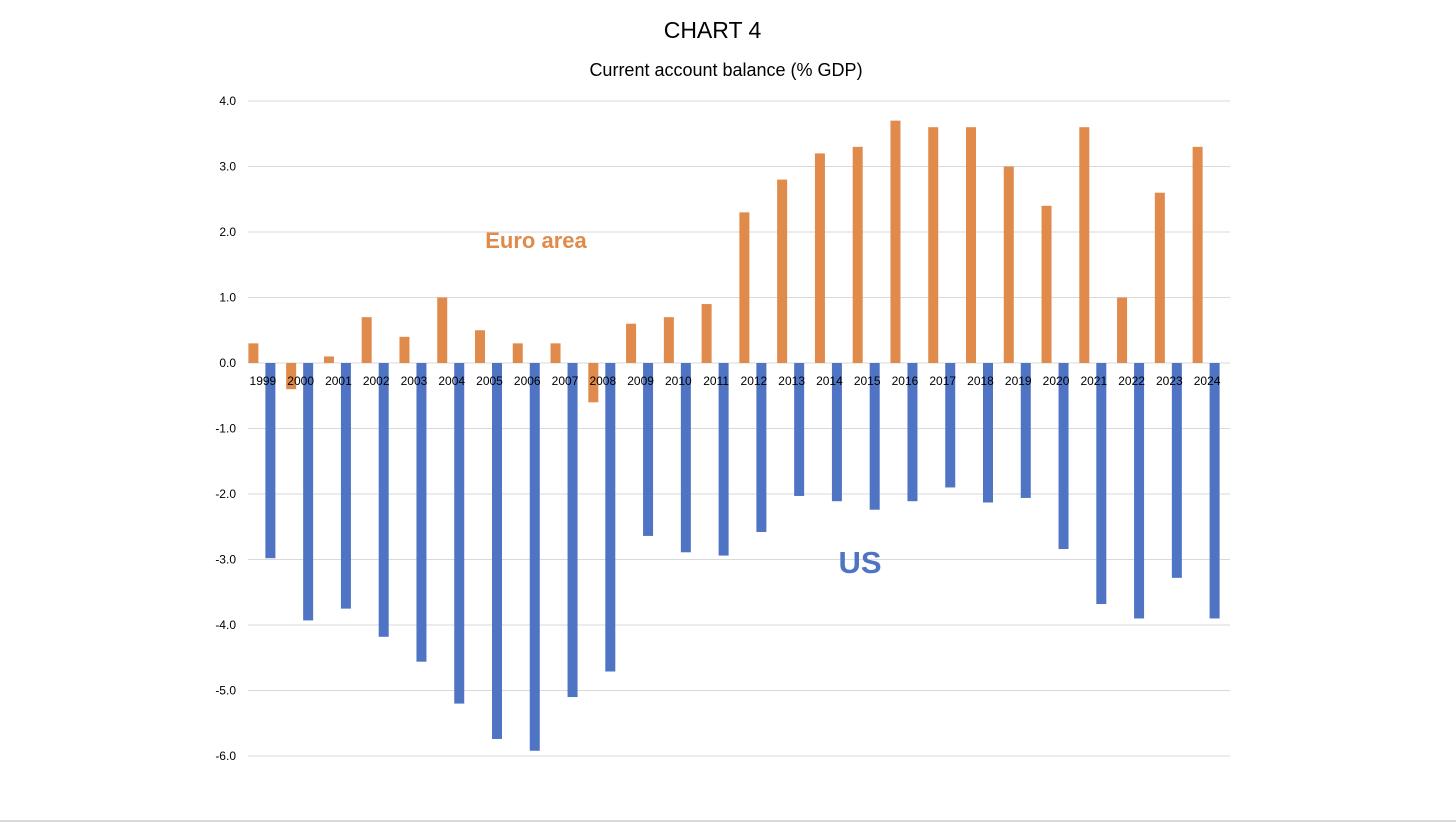 The image size is (1456, 823). I want to click on bar-us-2010, so click(685, 458).